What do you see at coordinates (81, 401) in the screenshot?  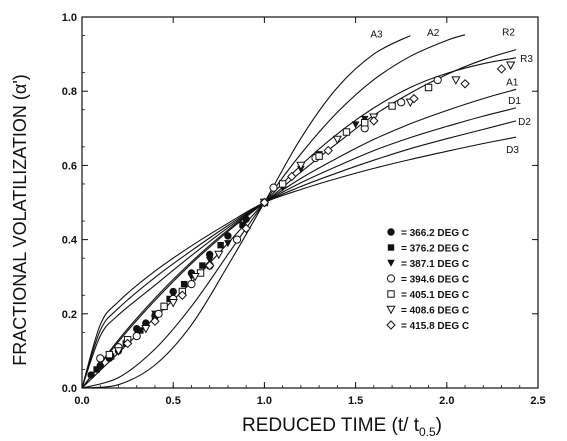 I see `x-tick-label: 0.0` at bounding box center [81, 401].